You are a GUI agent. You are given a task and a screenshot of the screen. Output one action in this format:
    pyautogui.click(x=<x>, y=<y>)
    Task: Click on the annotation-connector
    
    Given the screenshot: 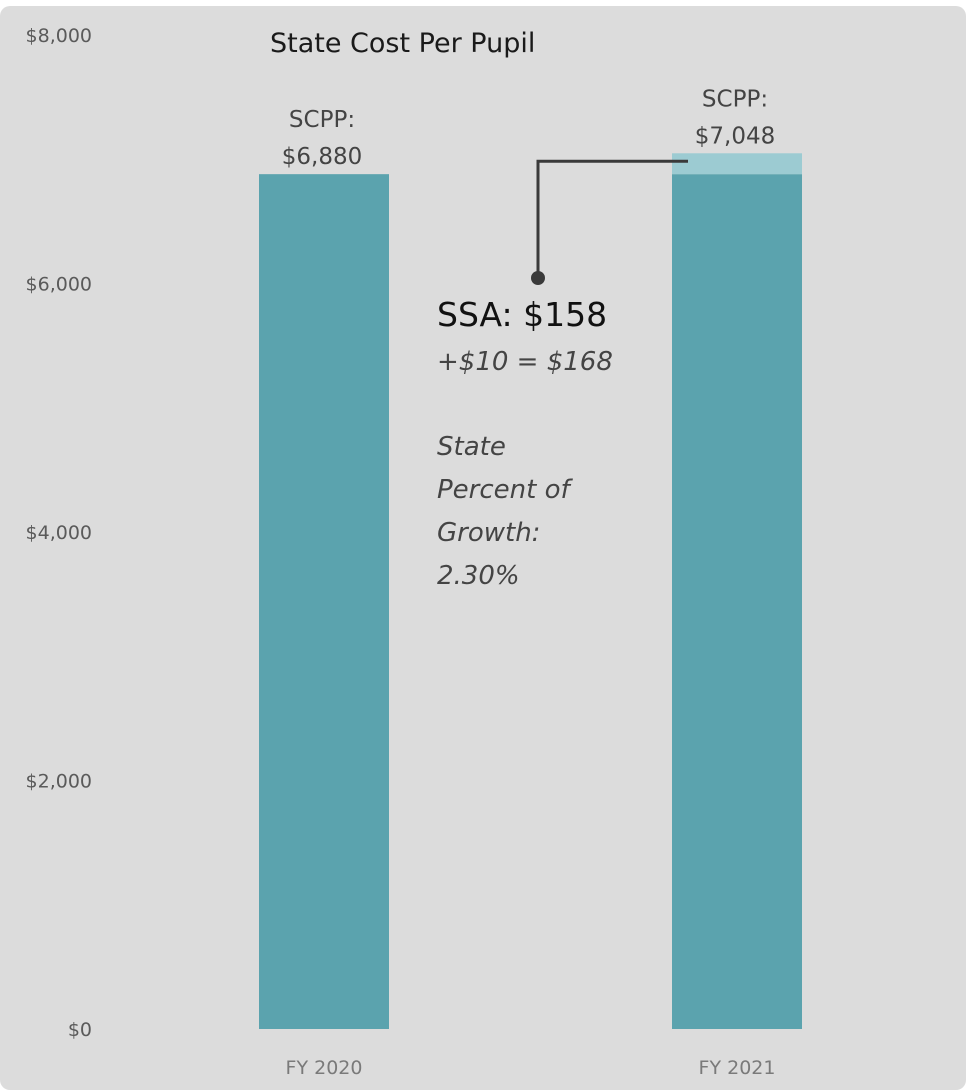 What is the action you would take?
    pyautogui.click(x=609, y=222)
    